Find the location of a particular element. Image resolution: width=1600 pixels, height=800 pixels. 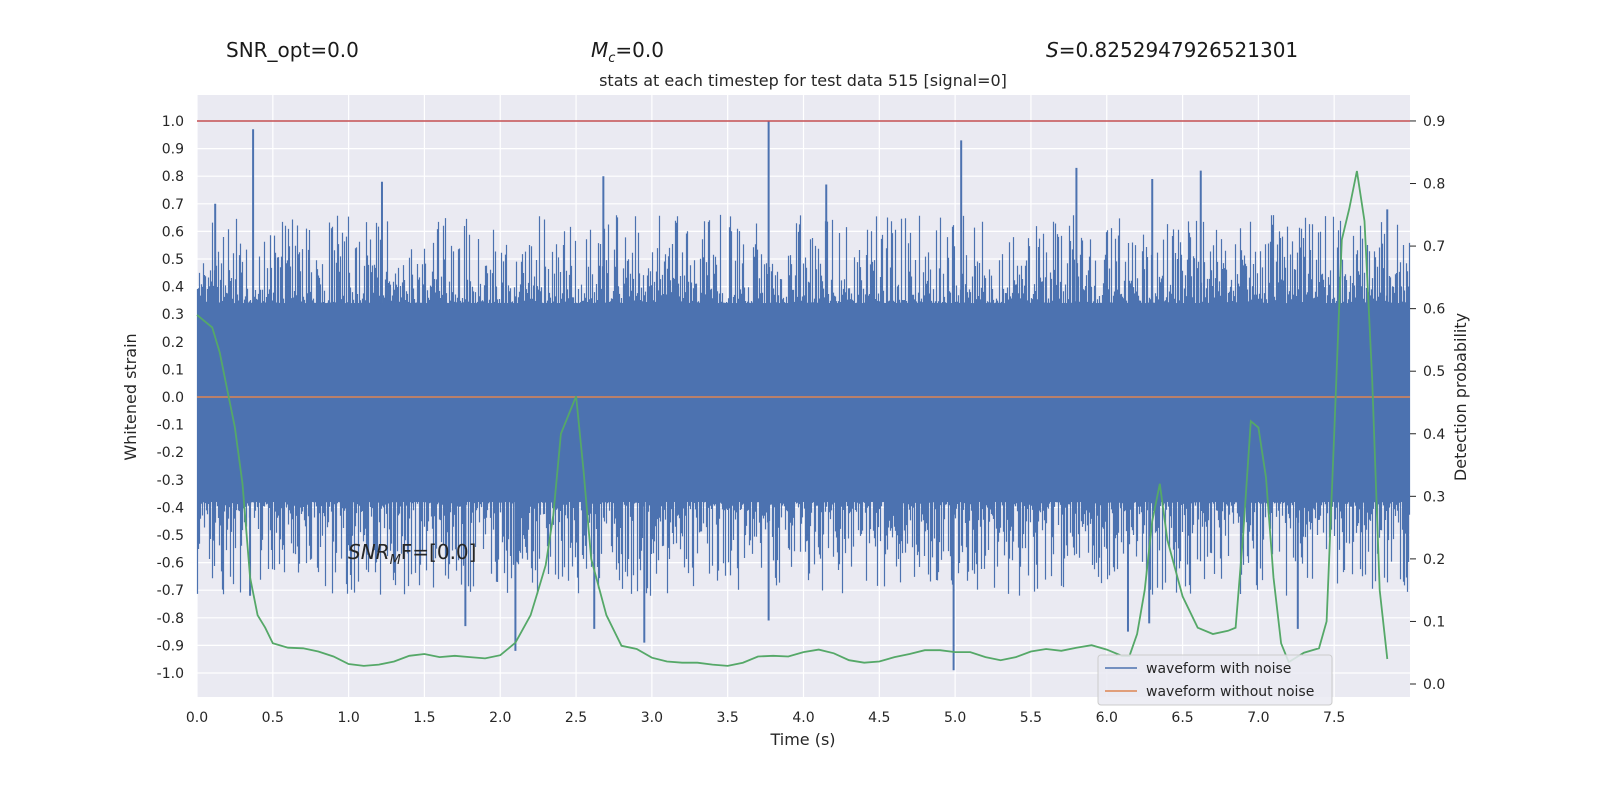

x-tick-label: 0.5 is located at coordinates (273, 718).